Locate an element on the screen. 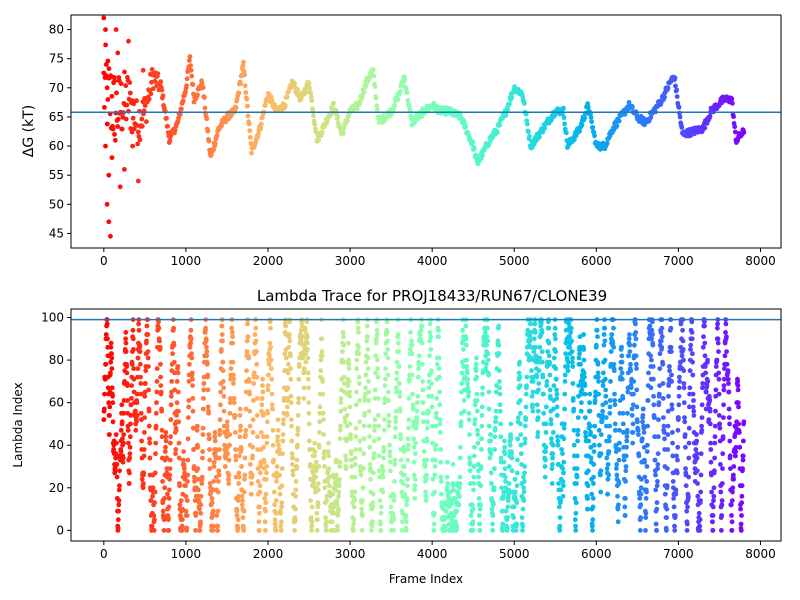 Image resolution: width=800 pixels, height=600 pixels. delta-g-xtick-label: 2000 is located at coordinates (268, 261).